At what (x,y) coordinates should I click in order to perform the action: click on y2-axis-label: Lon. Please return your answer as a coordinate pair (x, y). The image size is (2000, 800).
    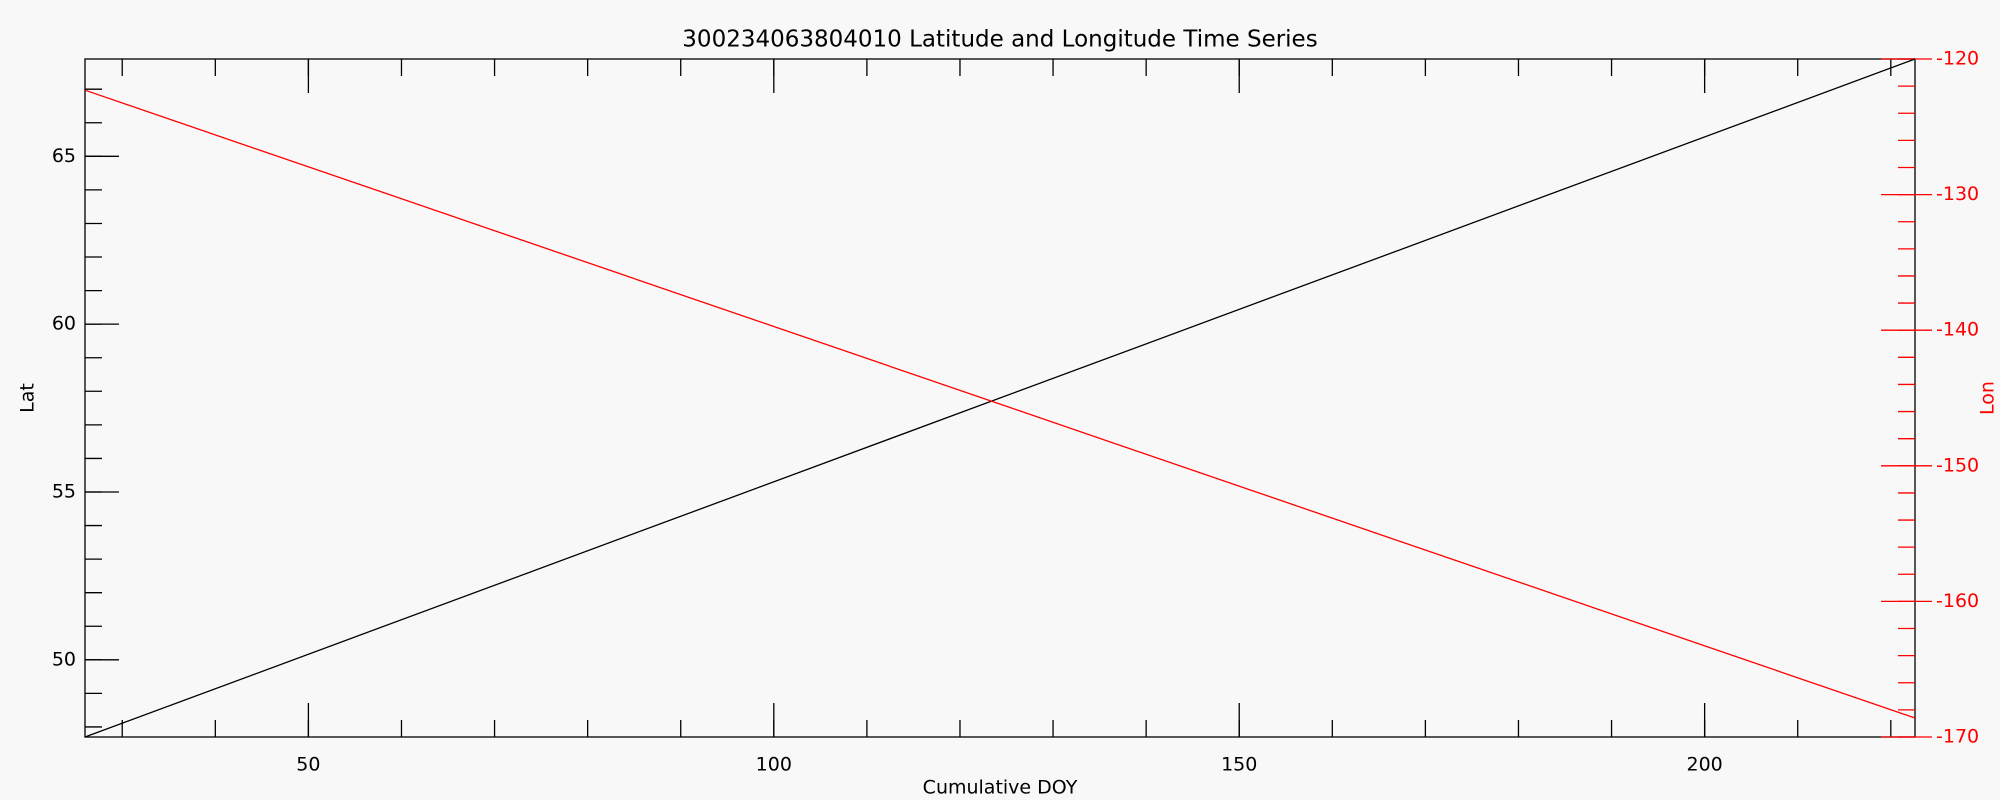
    Looking at the image, I should click on (1988, 398).